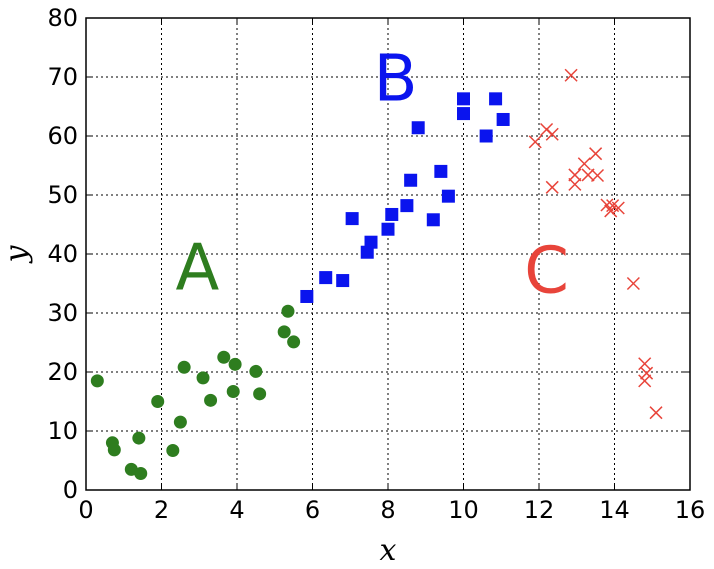  Describe the element at coordinates (614, 510) in the screenshot. I see `x-tick-label: 14` at that location.